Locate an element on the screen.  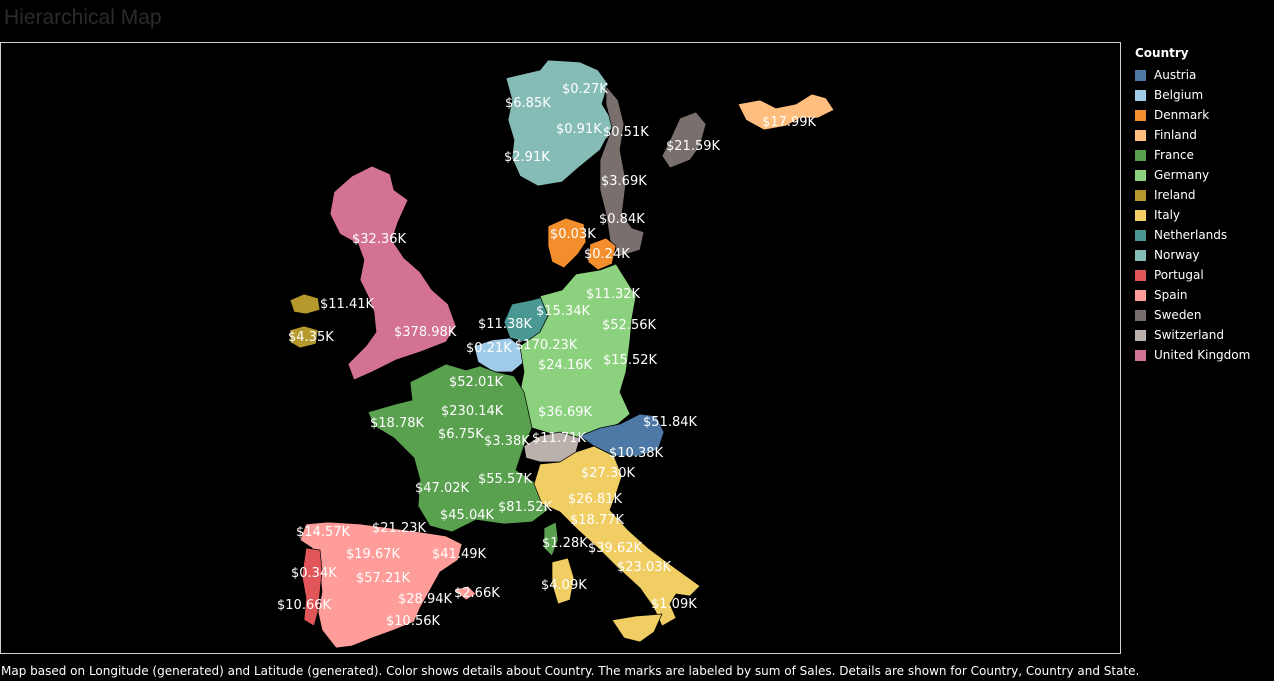
sales-label: $15.34K is located at coordinates (563, 311).